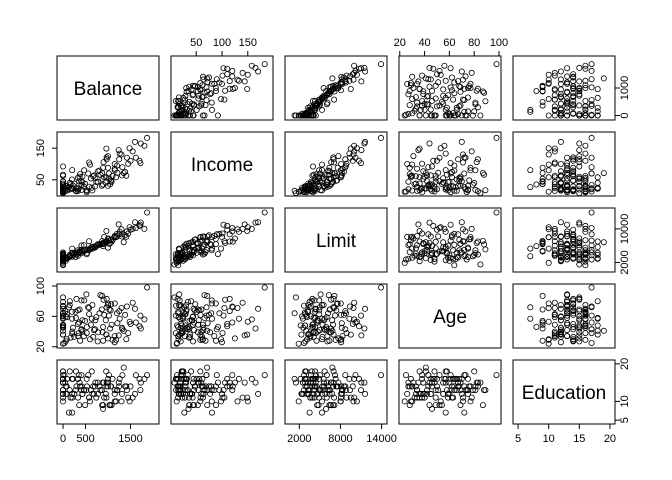  What do you see at coordinates (625, 364) in the screenshot?
I see `tick-label: 20` at bounding box center [625, 364].